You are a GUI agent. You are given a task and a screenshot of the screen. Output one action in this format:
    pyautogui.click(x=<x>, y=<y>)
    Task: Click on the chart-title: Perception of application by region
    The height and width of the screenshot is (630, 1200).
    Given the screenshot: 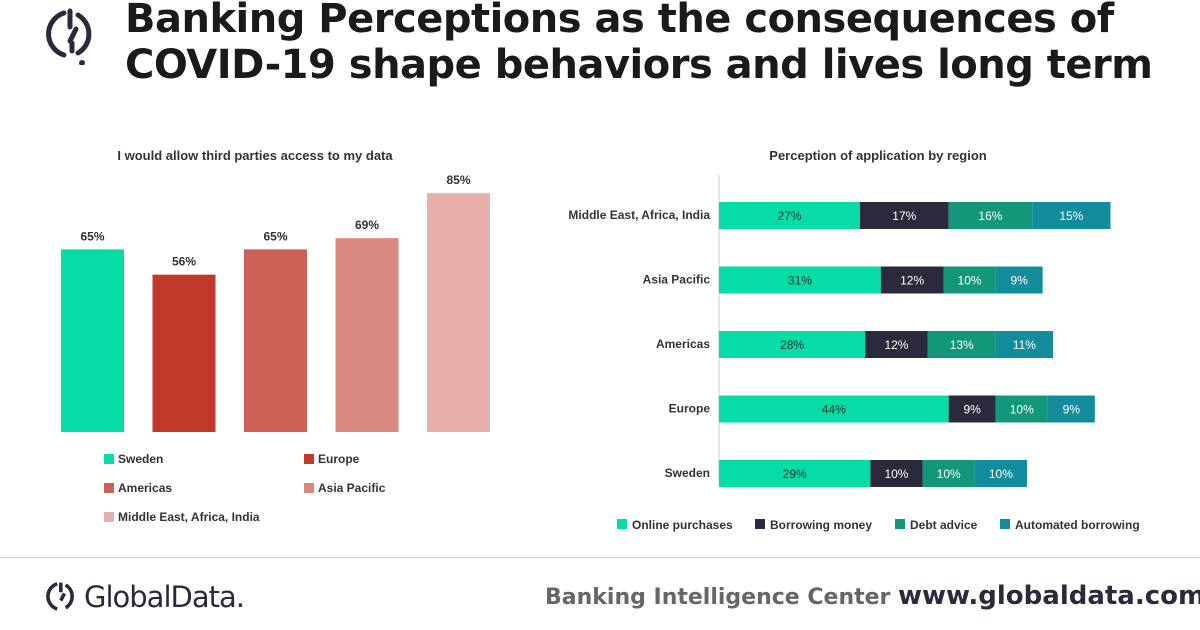 What is the action you would take?
    pyautogui.click(x=877, y=155)
    